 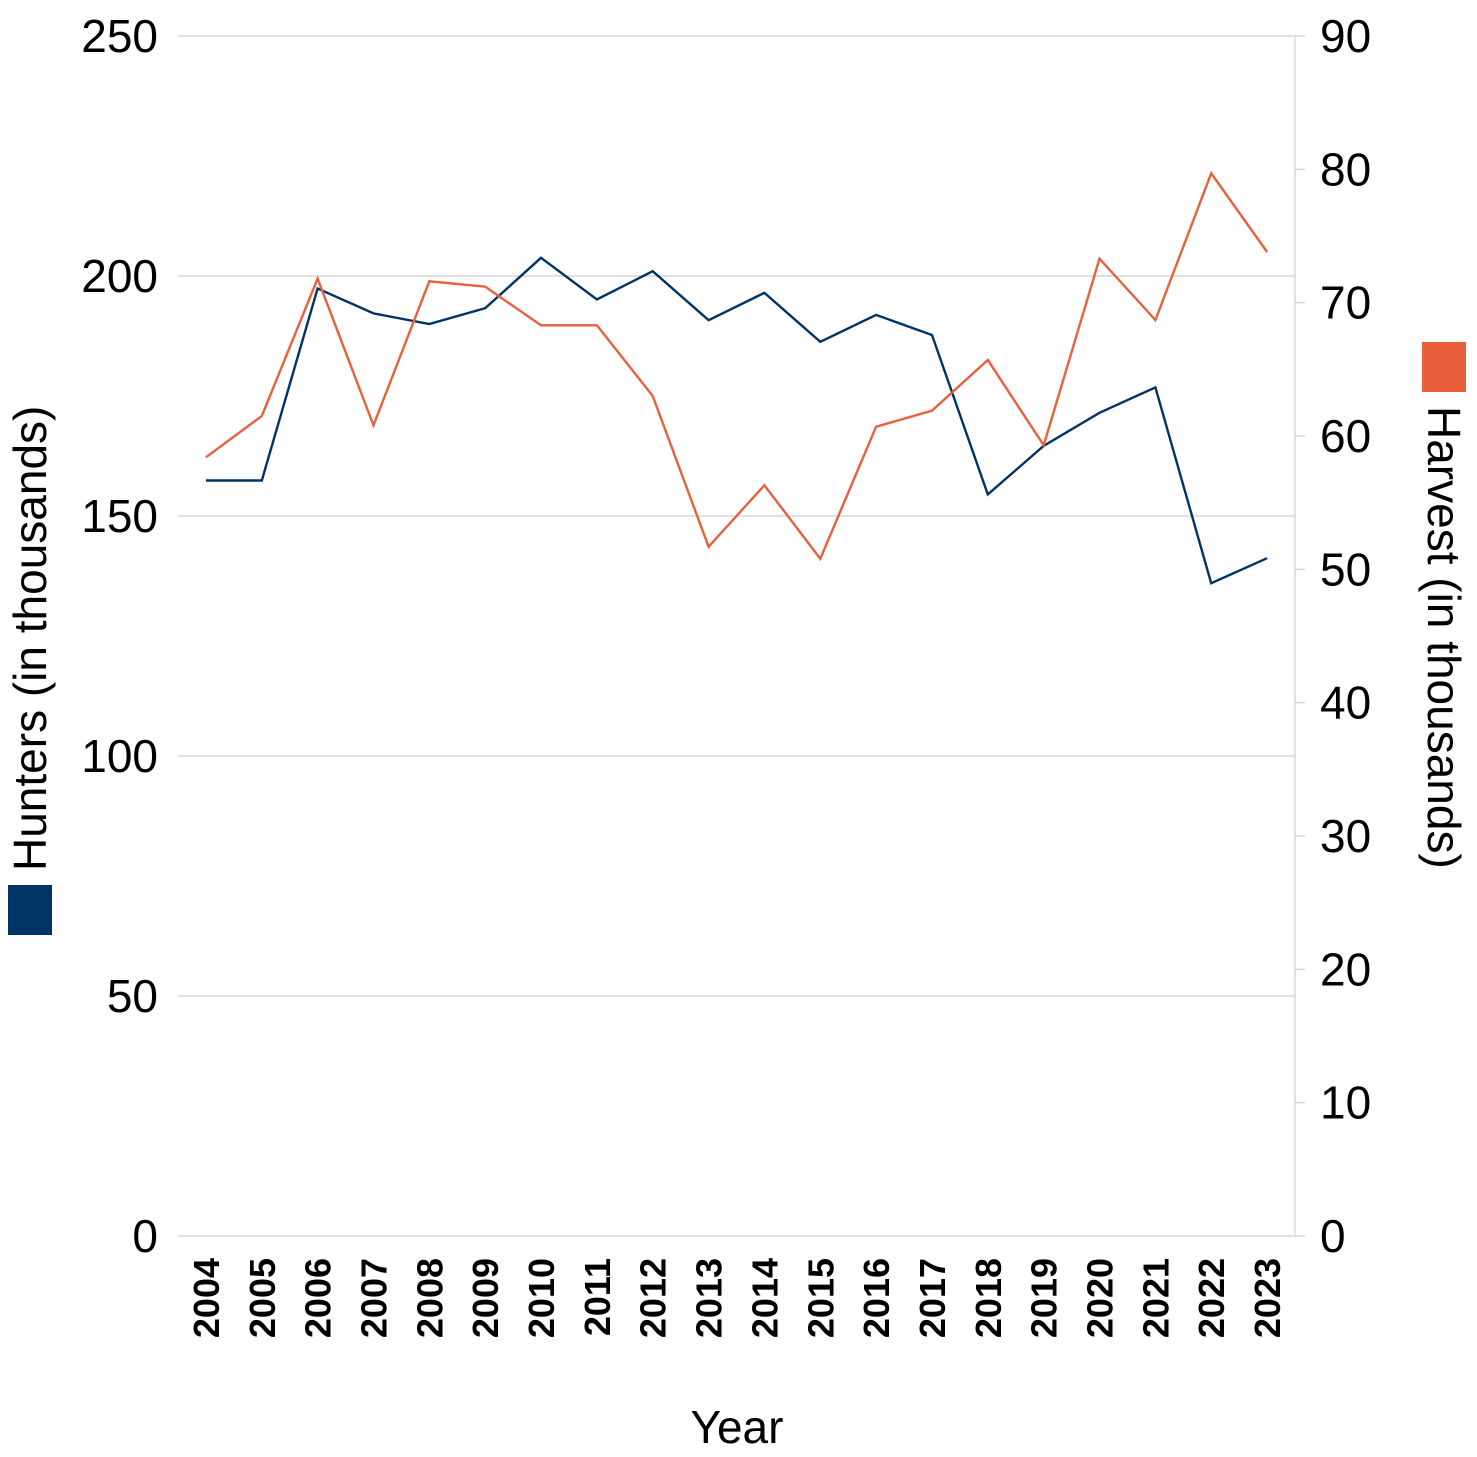 What do you see at coordinates (318, 1298) in the screenshot?
I see `x-tick-label: 2006` at bounding box center [318, 1298].